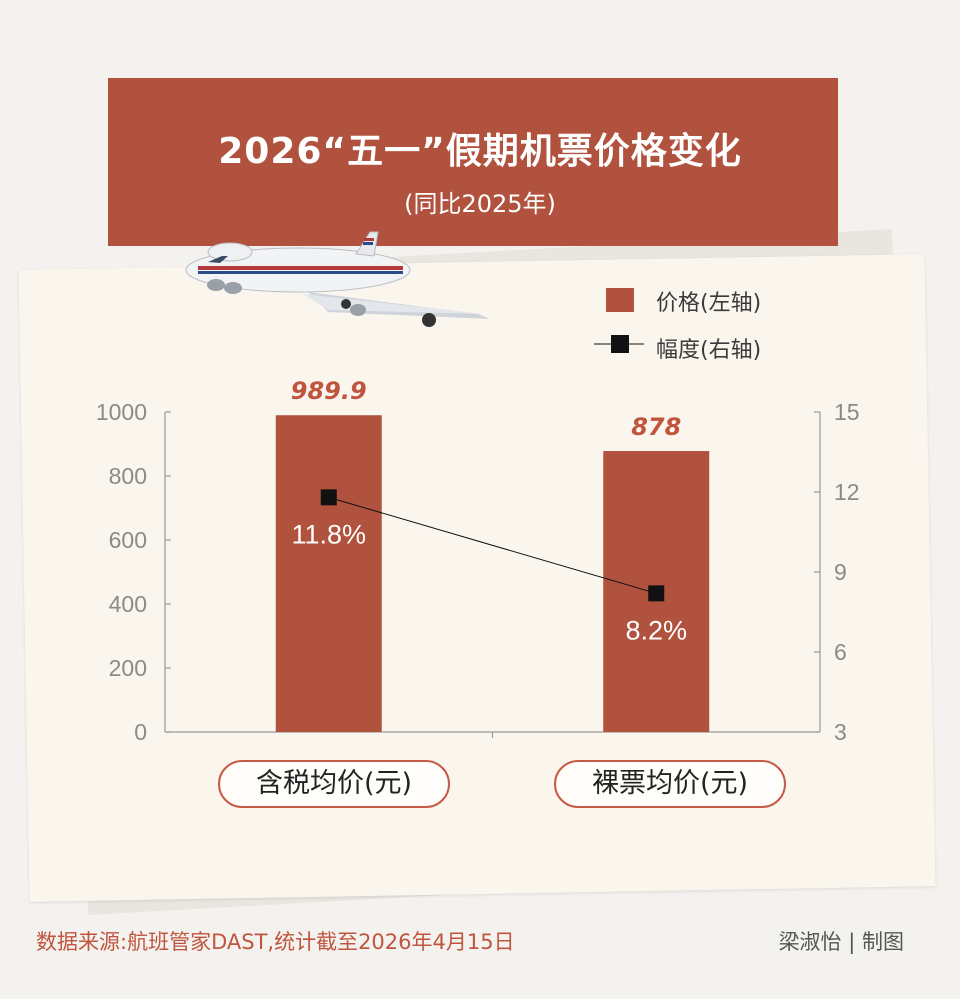 The image size is (960, 999). I want to click on y-left-tick-label-3: 600, so click(128, 540).